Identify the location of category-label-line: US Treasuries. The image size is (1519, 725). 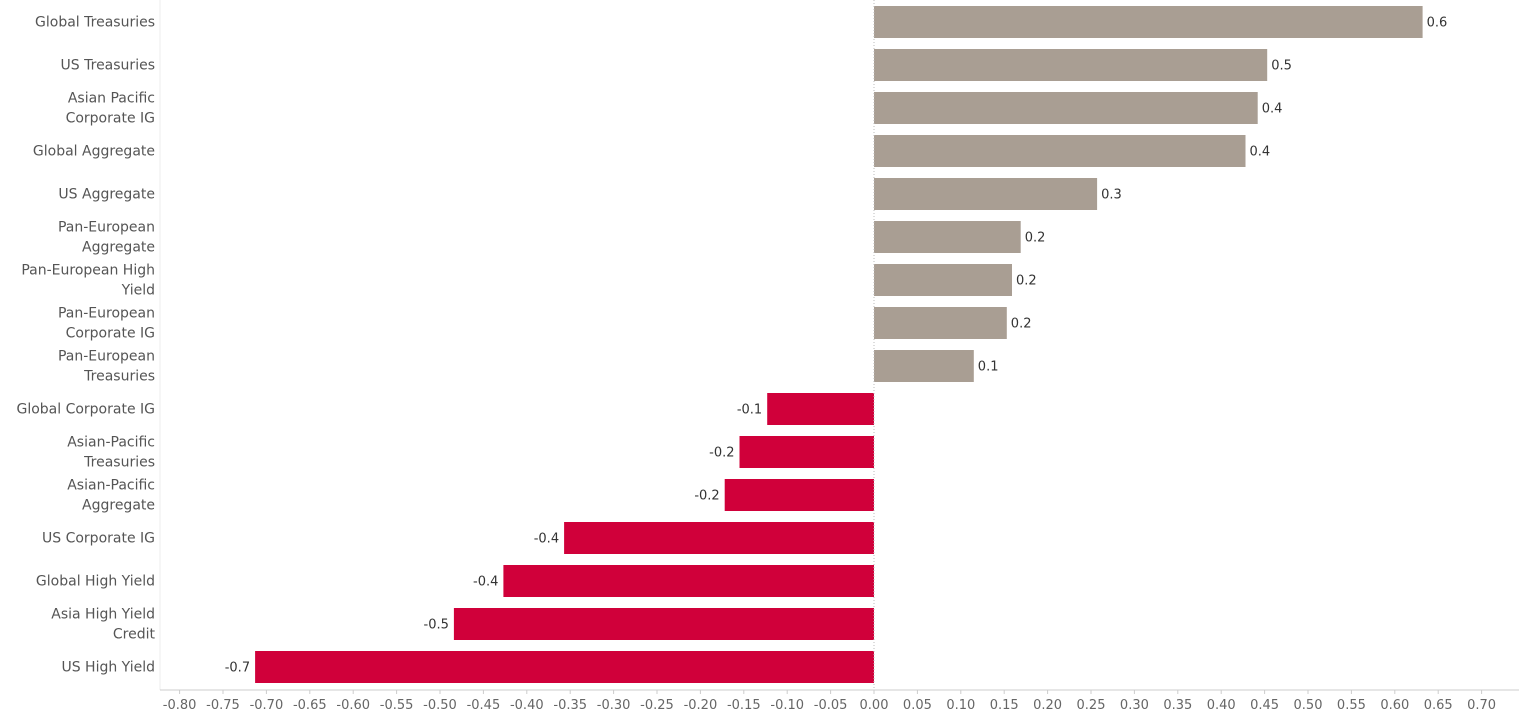
(108, 66).